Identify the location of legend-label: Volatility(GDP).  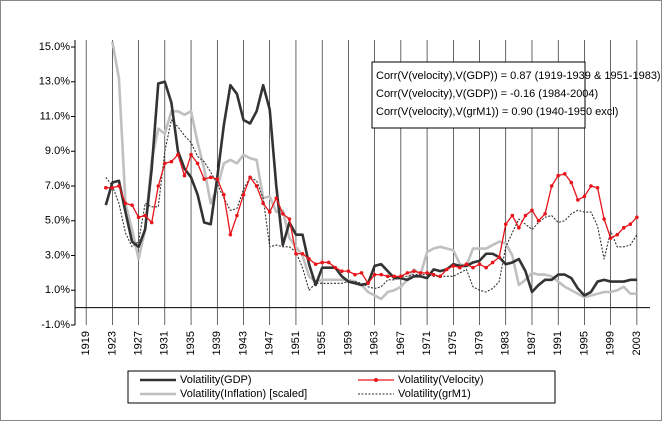
(216, 380).